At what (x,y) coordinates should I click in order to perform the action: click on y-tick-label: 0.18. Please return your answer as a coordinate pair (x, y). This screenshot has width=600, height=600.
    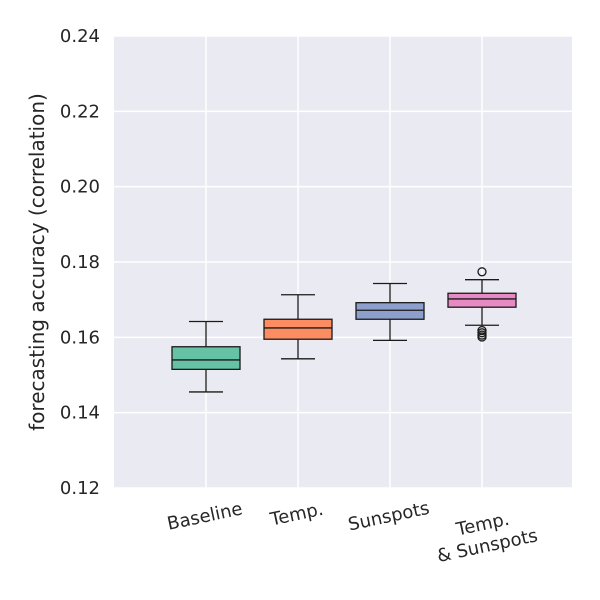
    Looking at the image, I should click on (80, 262).